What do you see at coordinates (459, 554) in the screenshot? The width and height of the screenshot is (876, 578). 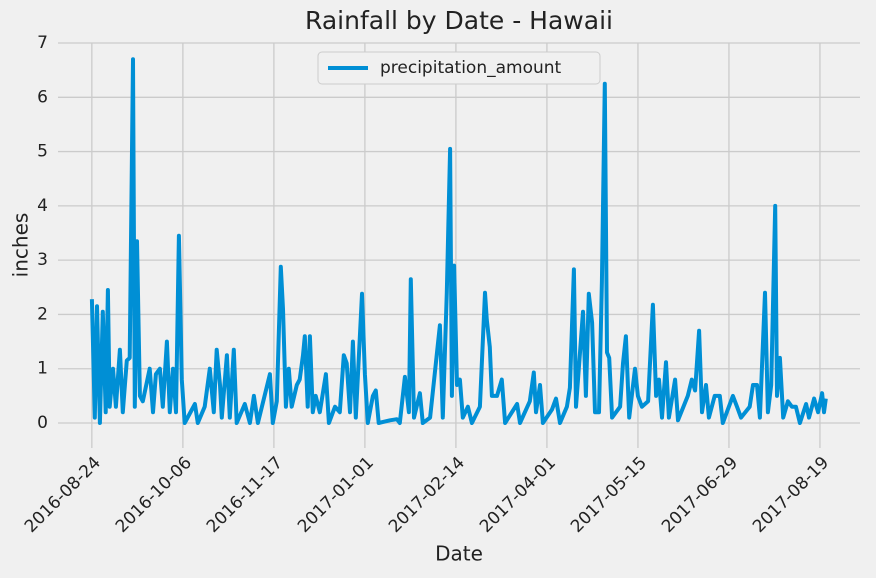 I see `x-axis-label: Date` at bounding box center [459, 554].